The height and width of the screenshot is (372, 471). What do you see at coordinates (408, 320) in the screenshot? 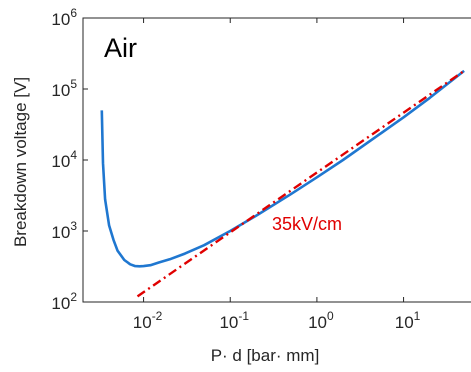
I see `x-tick-label: 10¹` at bounding box center [408, 320].